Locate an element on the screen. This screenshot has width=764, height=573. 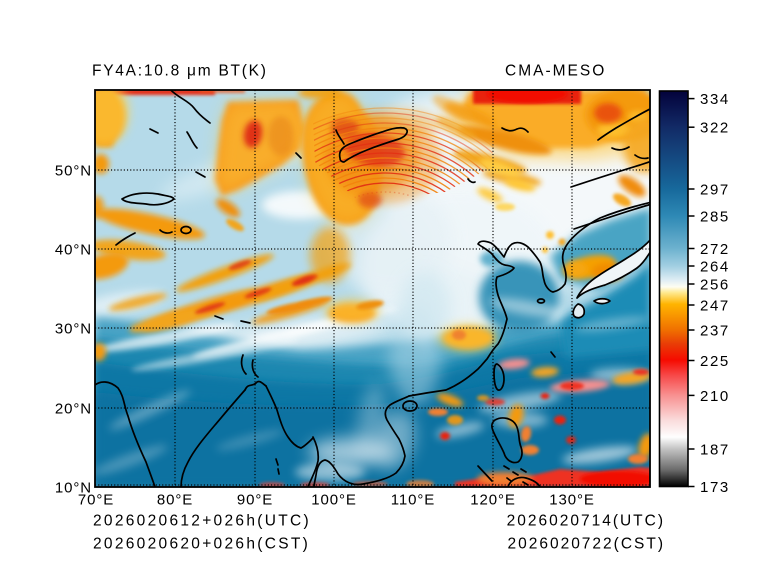
svg-text: 285 is located at coordinates (715, 217).